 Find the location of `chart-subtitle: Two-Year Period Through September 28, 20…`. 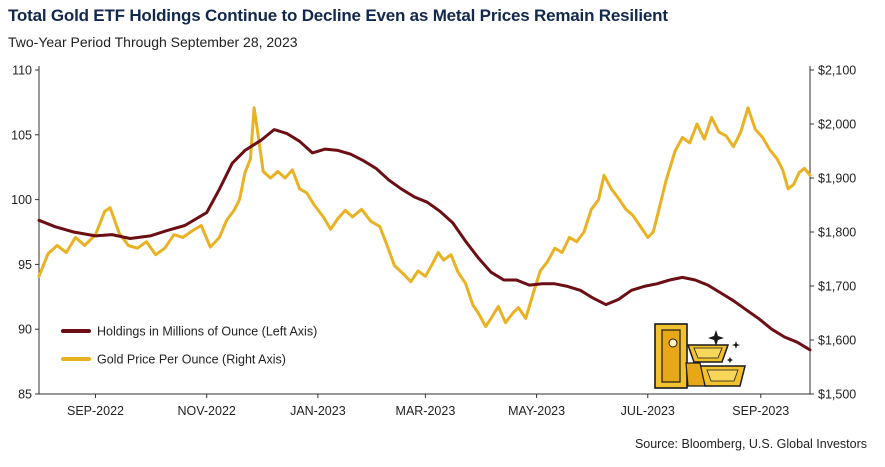

chart-subtitle: Two-Year Period Through September 28, 20… is located at coordinates (153, 42).